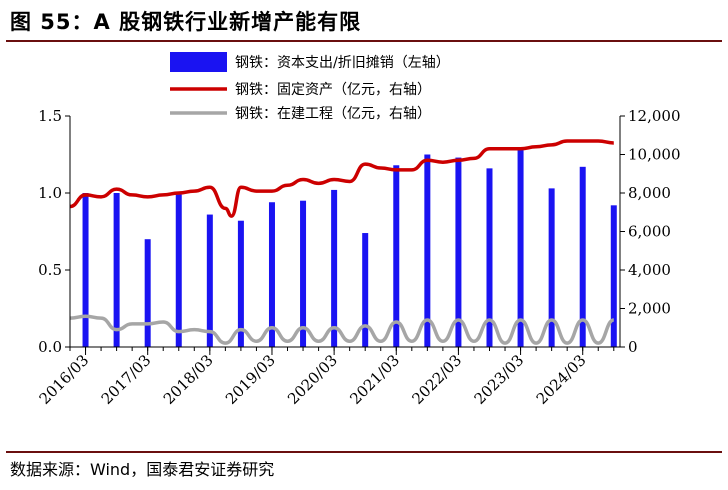 Image resolution: width=728 pixels, height=490 pixels. I want to click on footer-rule, so click(364, 452).